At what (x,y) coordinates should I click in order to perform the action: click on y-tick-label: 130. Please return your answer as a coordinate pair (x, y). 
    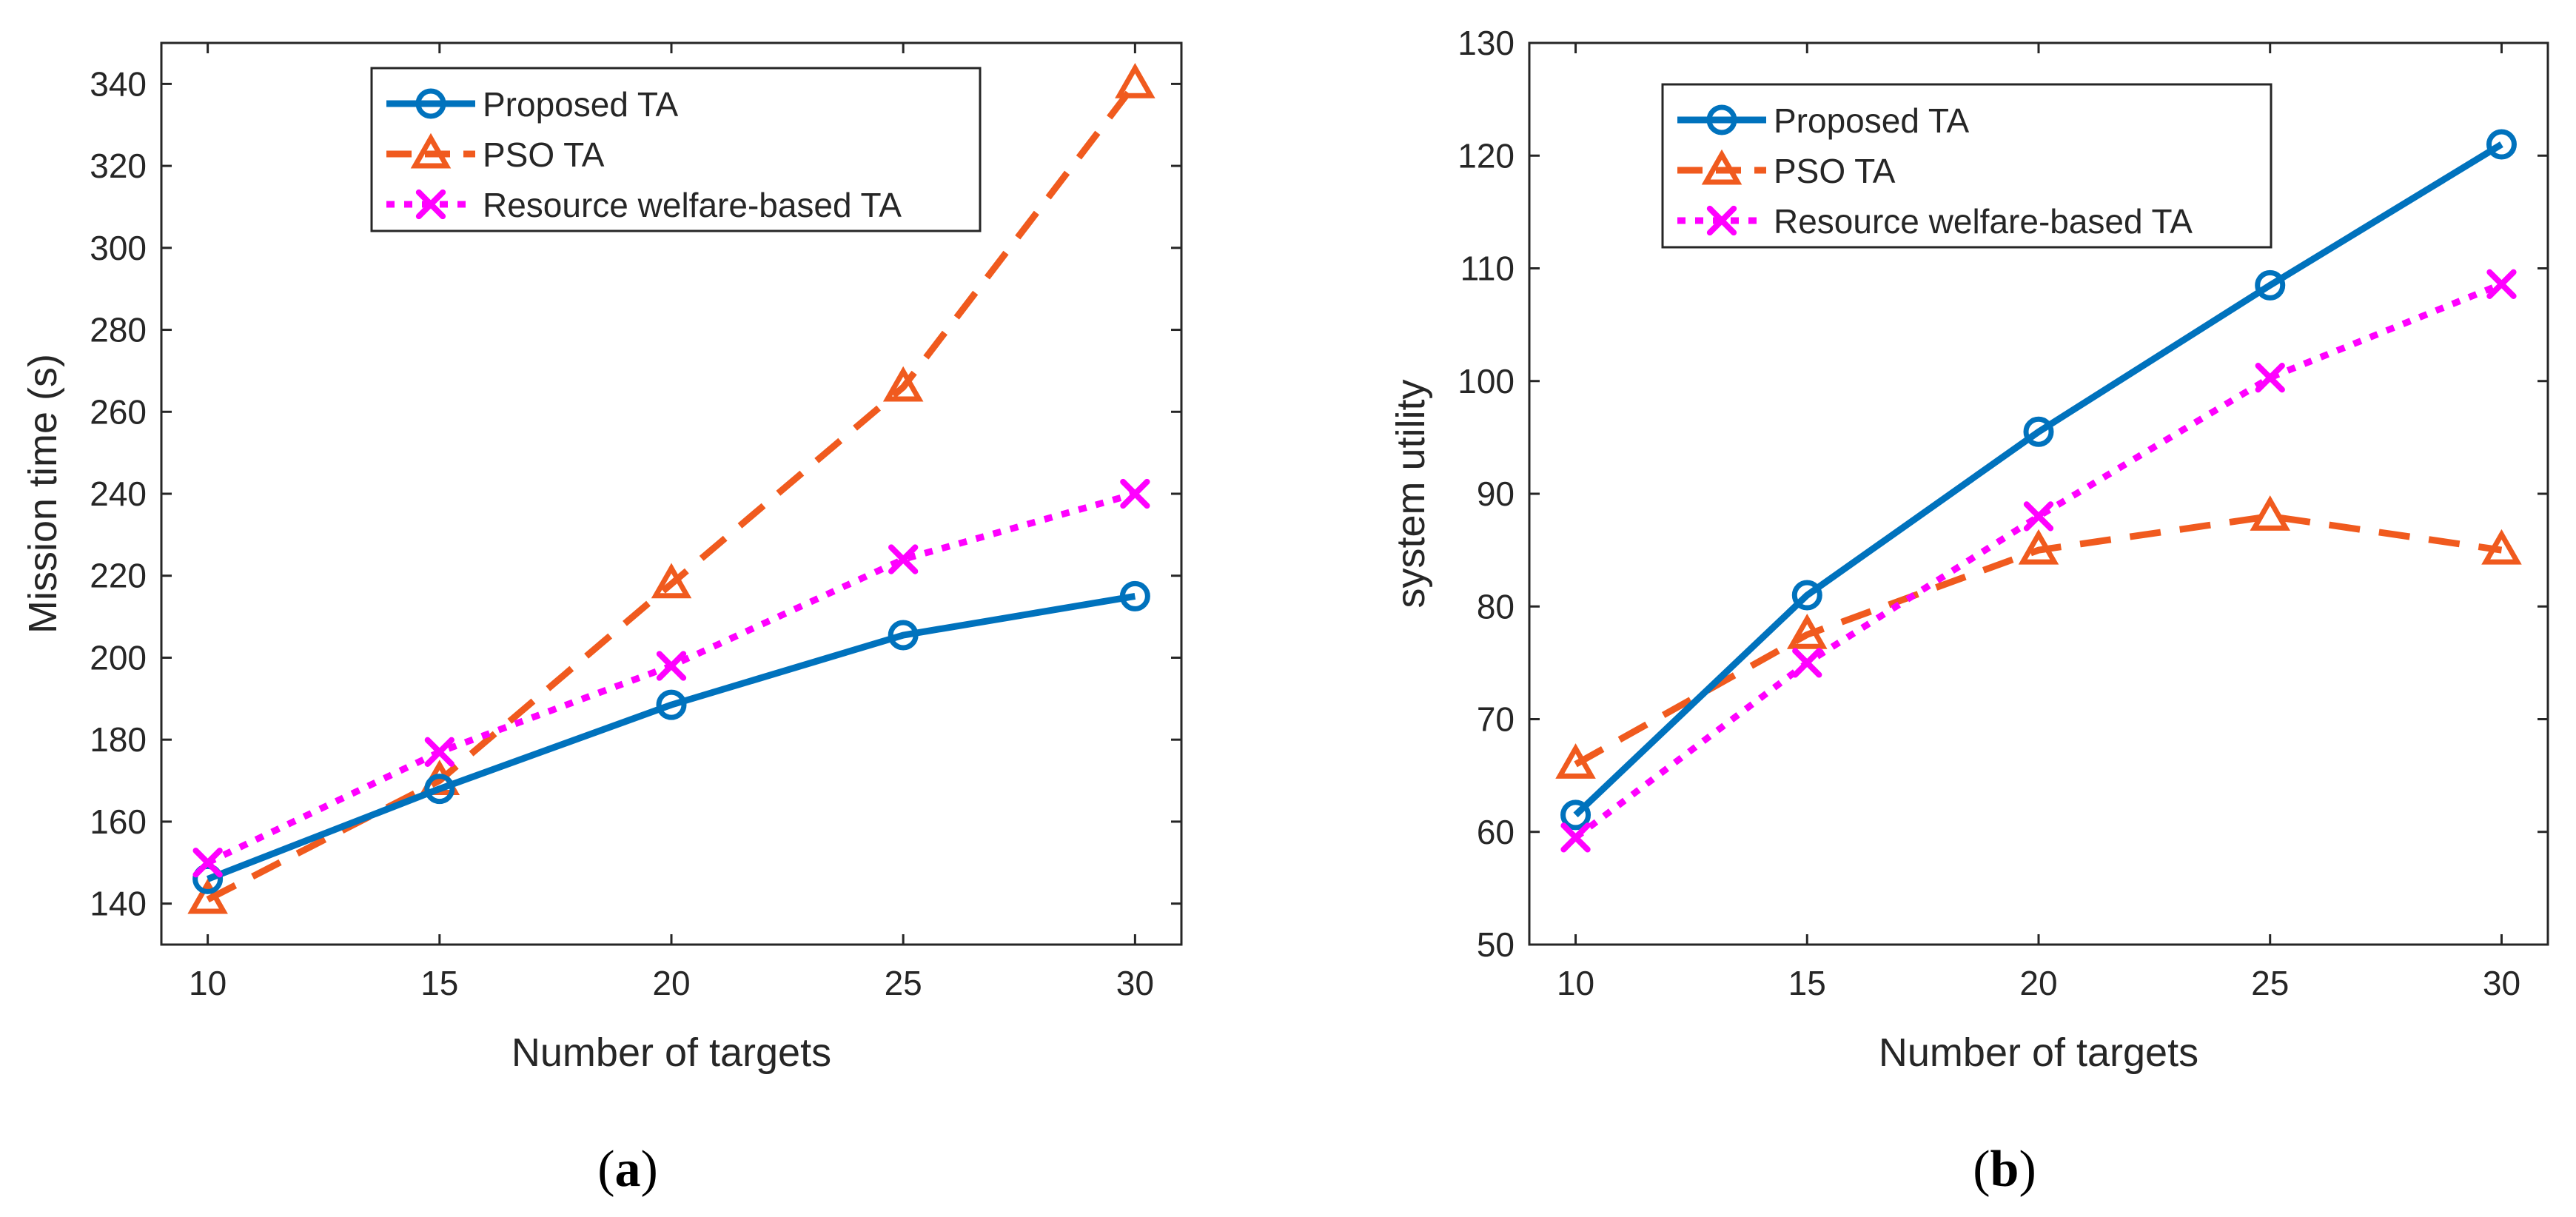
    Looking at the image, I should click on (1486, 43).